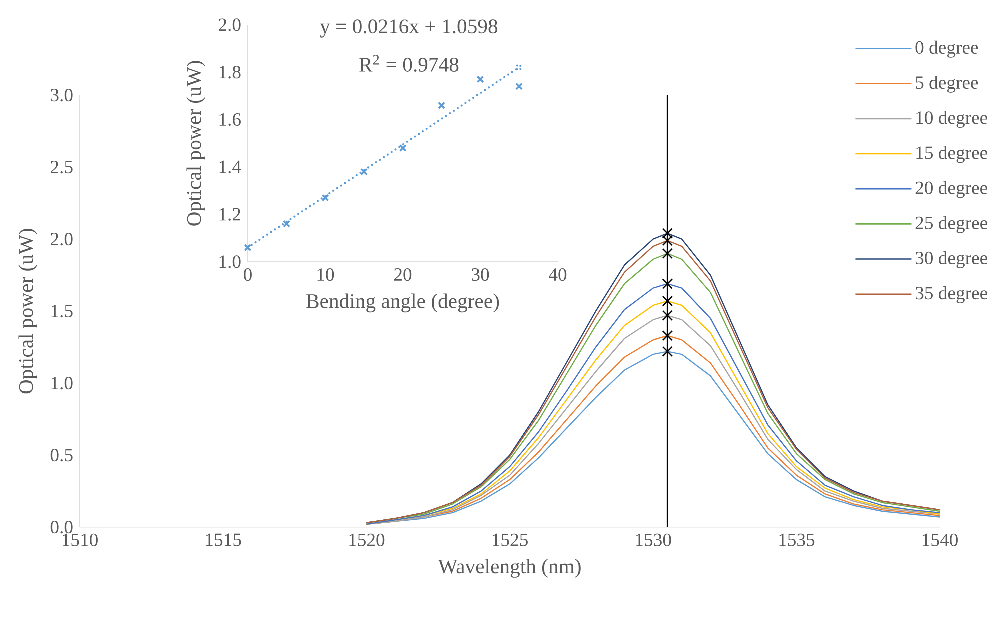  I want to click on x-tick-label: 10, so click(326, 275).